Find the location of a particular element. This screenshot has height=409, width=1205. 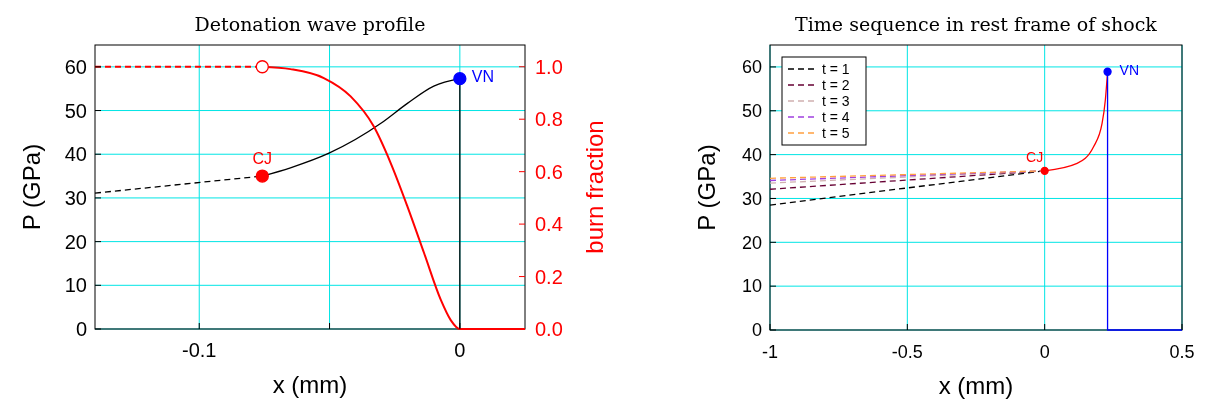

legend-label: t = 1 is located at coordinates (836, 68).